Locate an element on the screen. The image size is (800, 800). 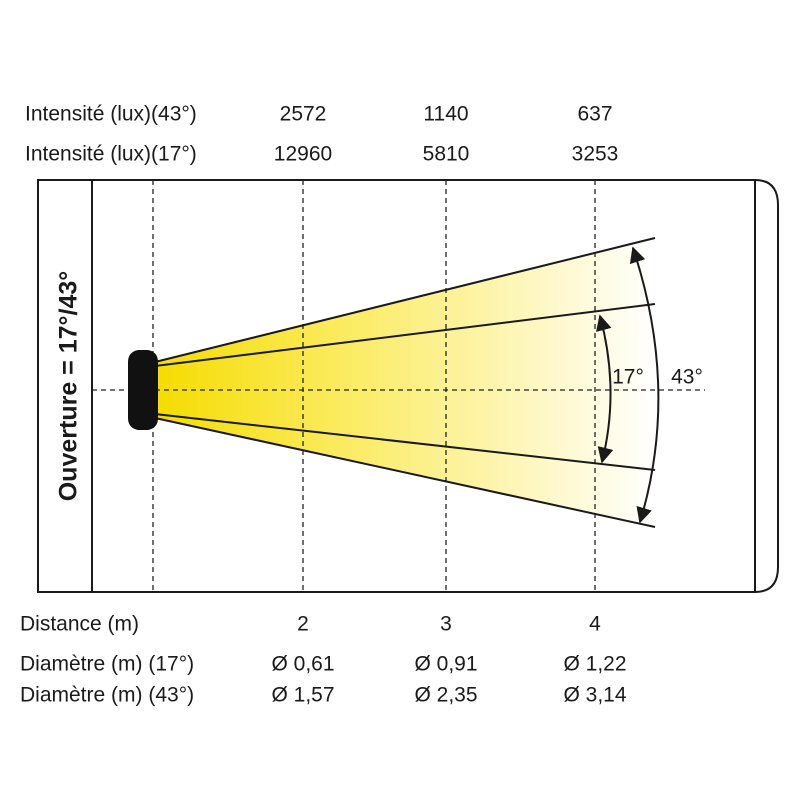
angle-label: 17° is located at coordinates (628, 377).